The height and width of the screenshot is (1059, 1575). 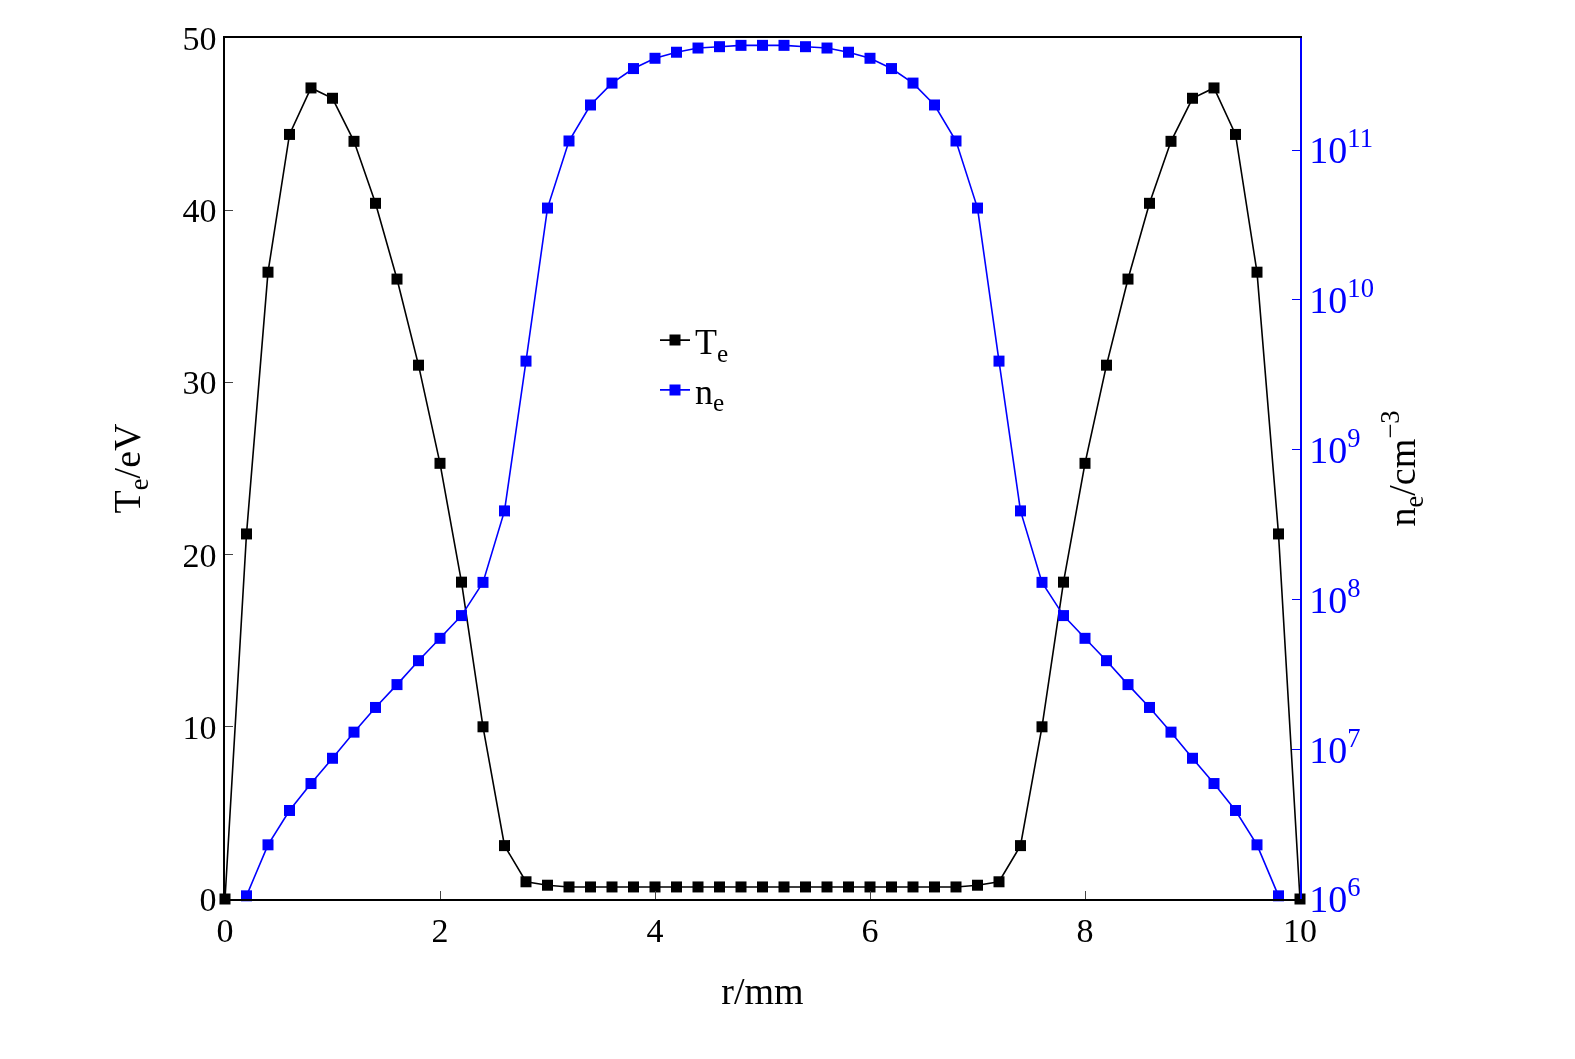 What do you see at coordinates (440, 930) in the screenshot?
I see `x-tick-label: 2` at bounding box center [440, 930].